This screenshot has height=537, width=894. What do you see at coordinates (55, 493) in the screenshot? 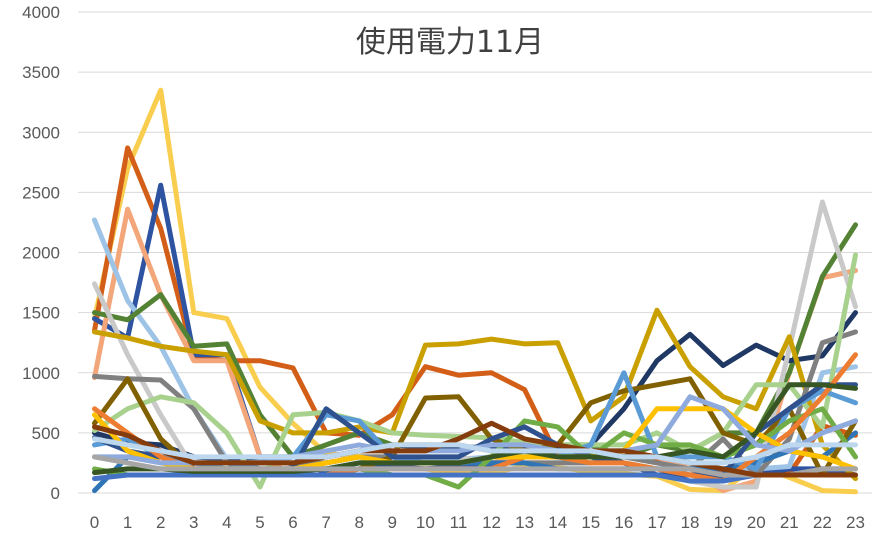
I see `y-tick-label: 0` at bounding box center [55, 493].